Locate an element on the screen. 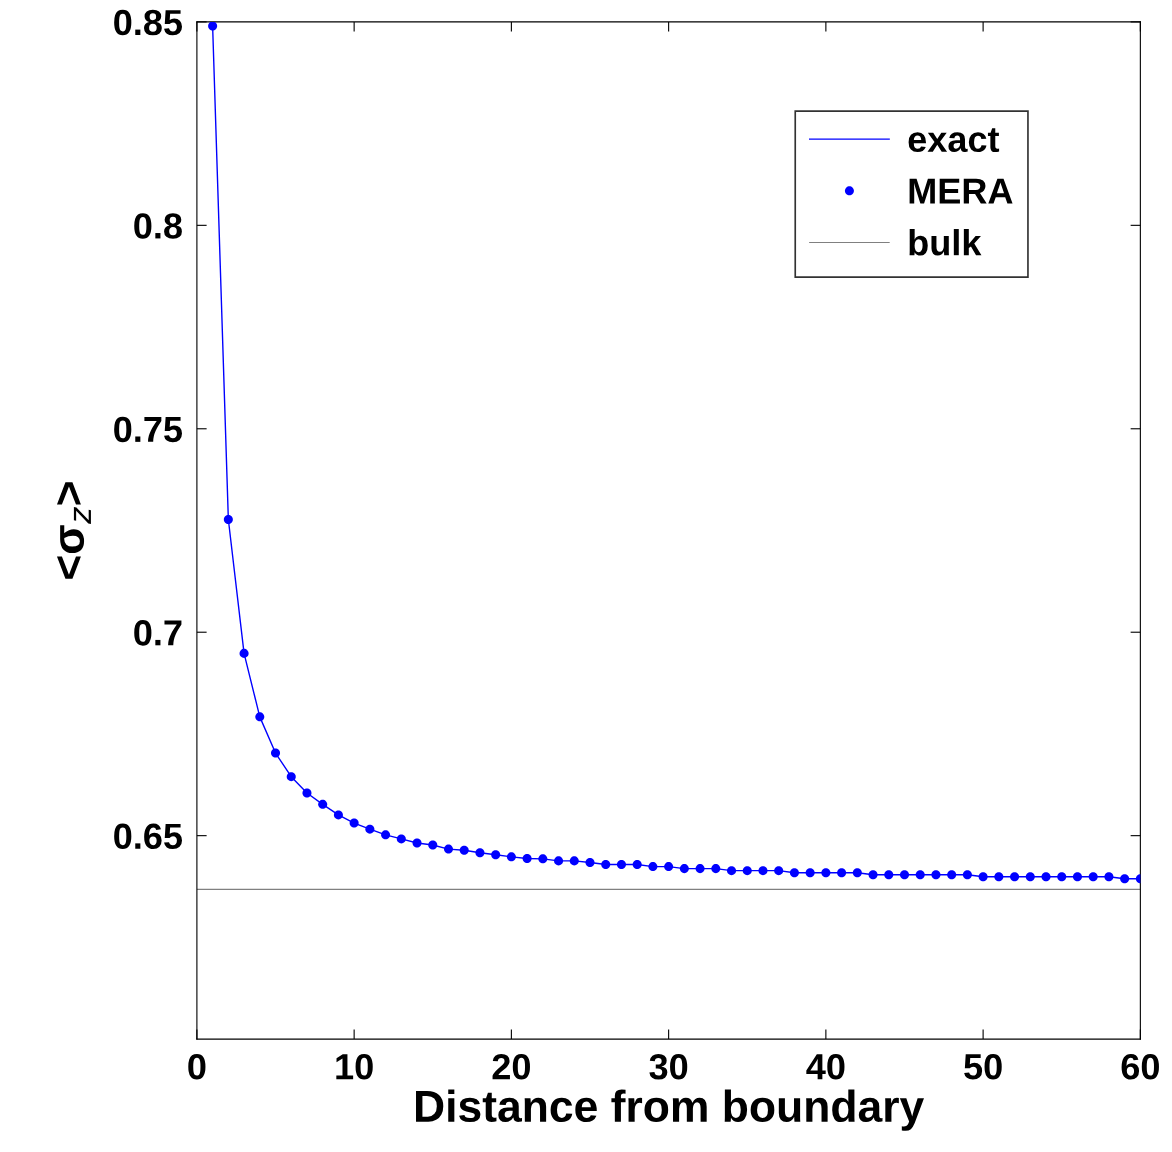 Image resolution: width=1172 pixels, height=1152 pixels. legend-label: MERA is located at coordinates (961, 191).